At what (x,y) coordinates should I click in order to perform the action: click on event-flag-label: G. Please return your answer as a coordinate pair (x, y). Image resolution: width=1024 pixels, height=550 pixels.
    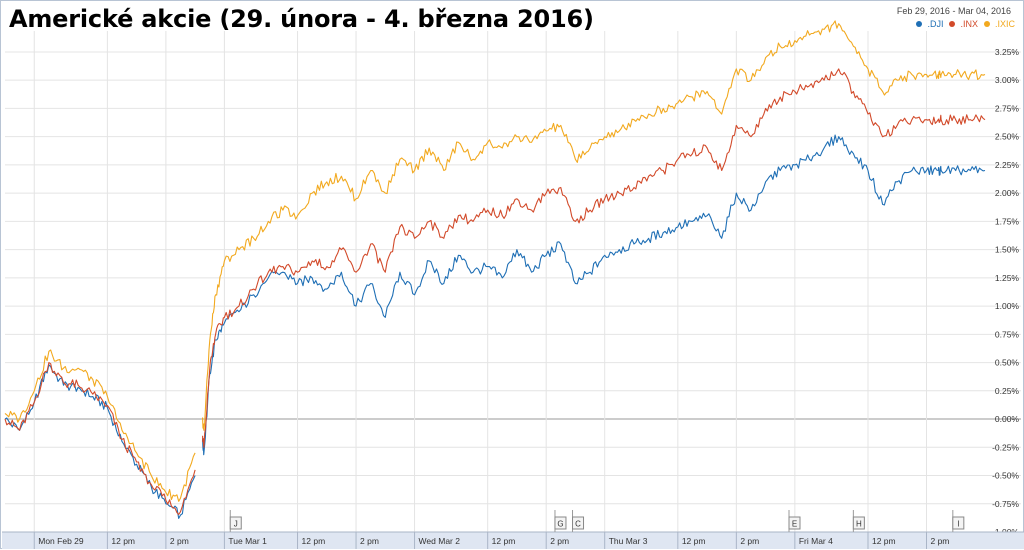
    Looking at the image, I should click on (560, 524).